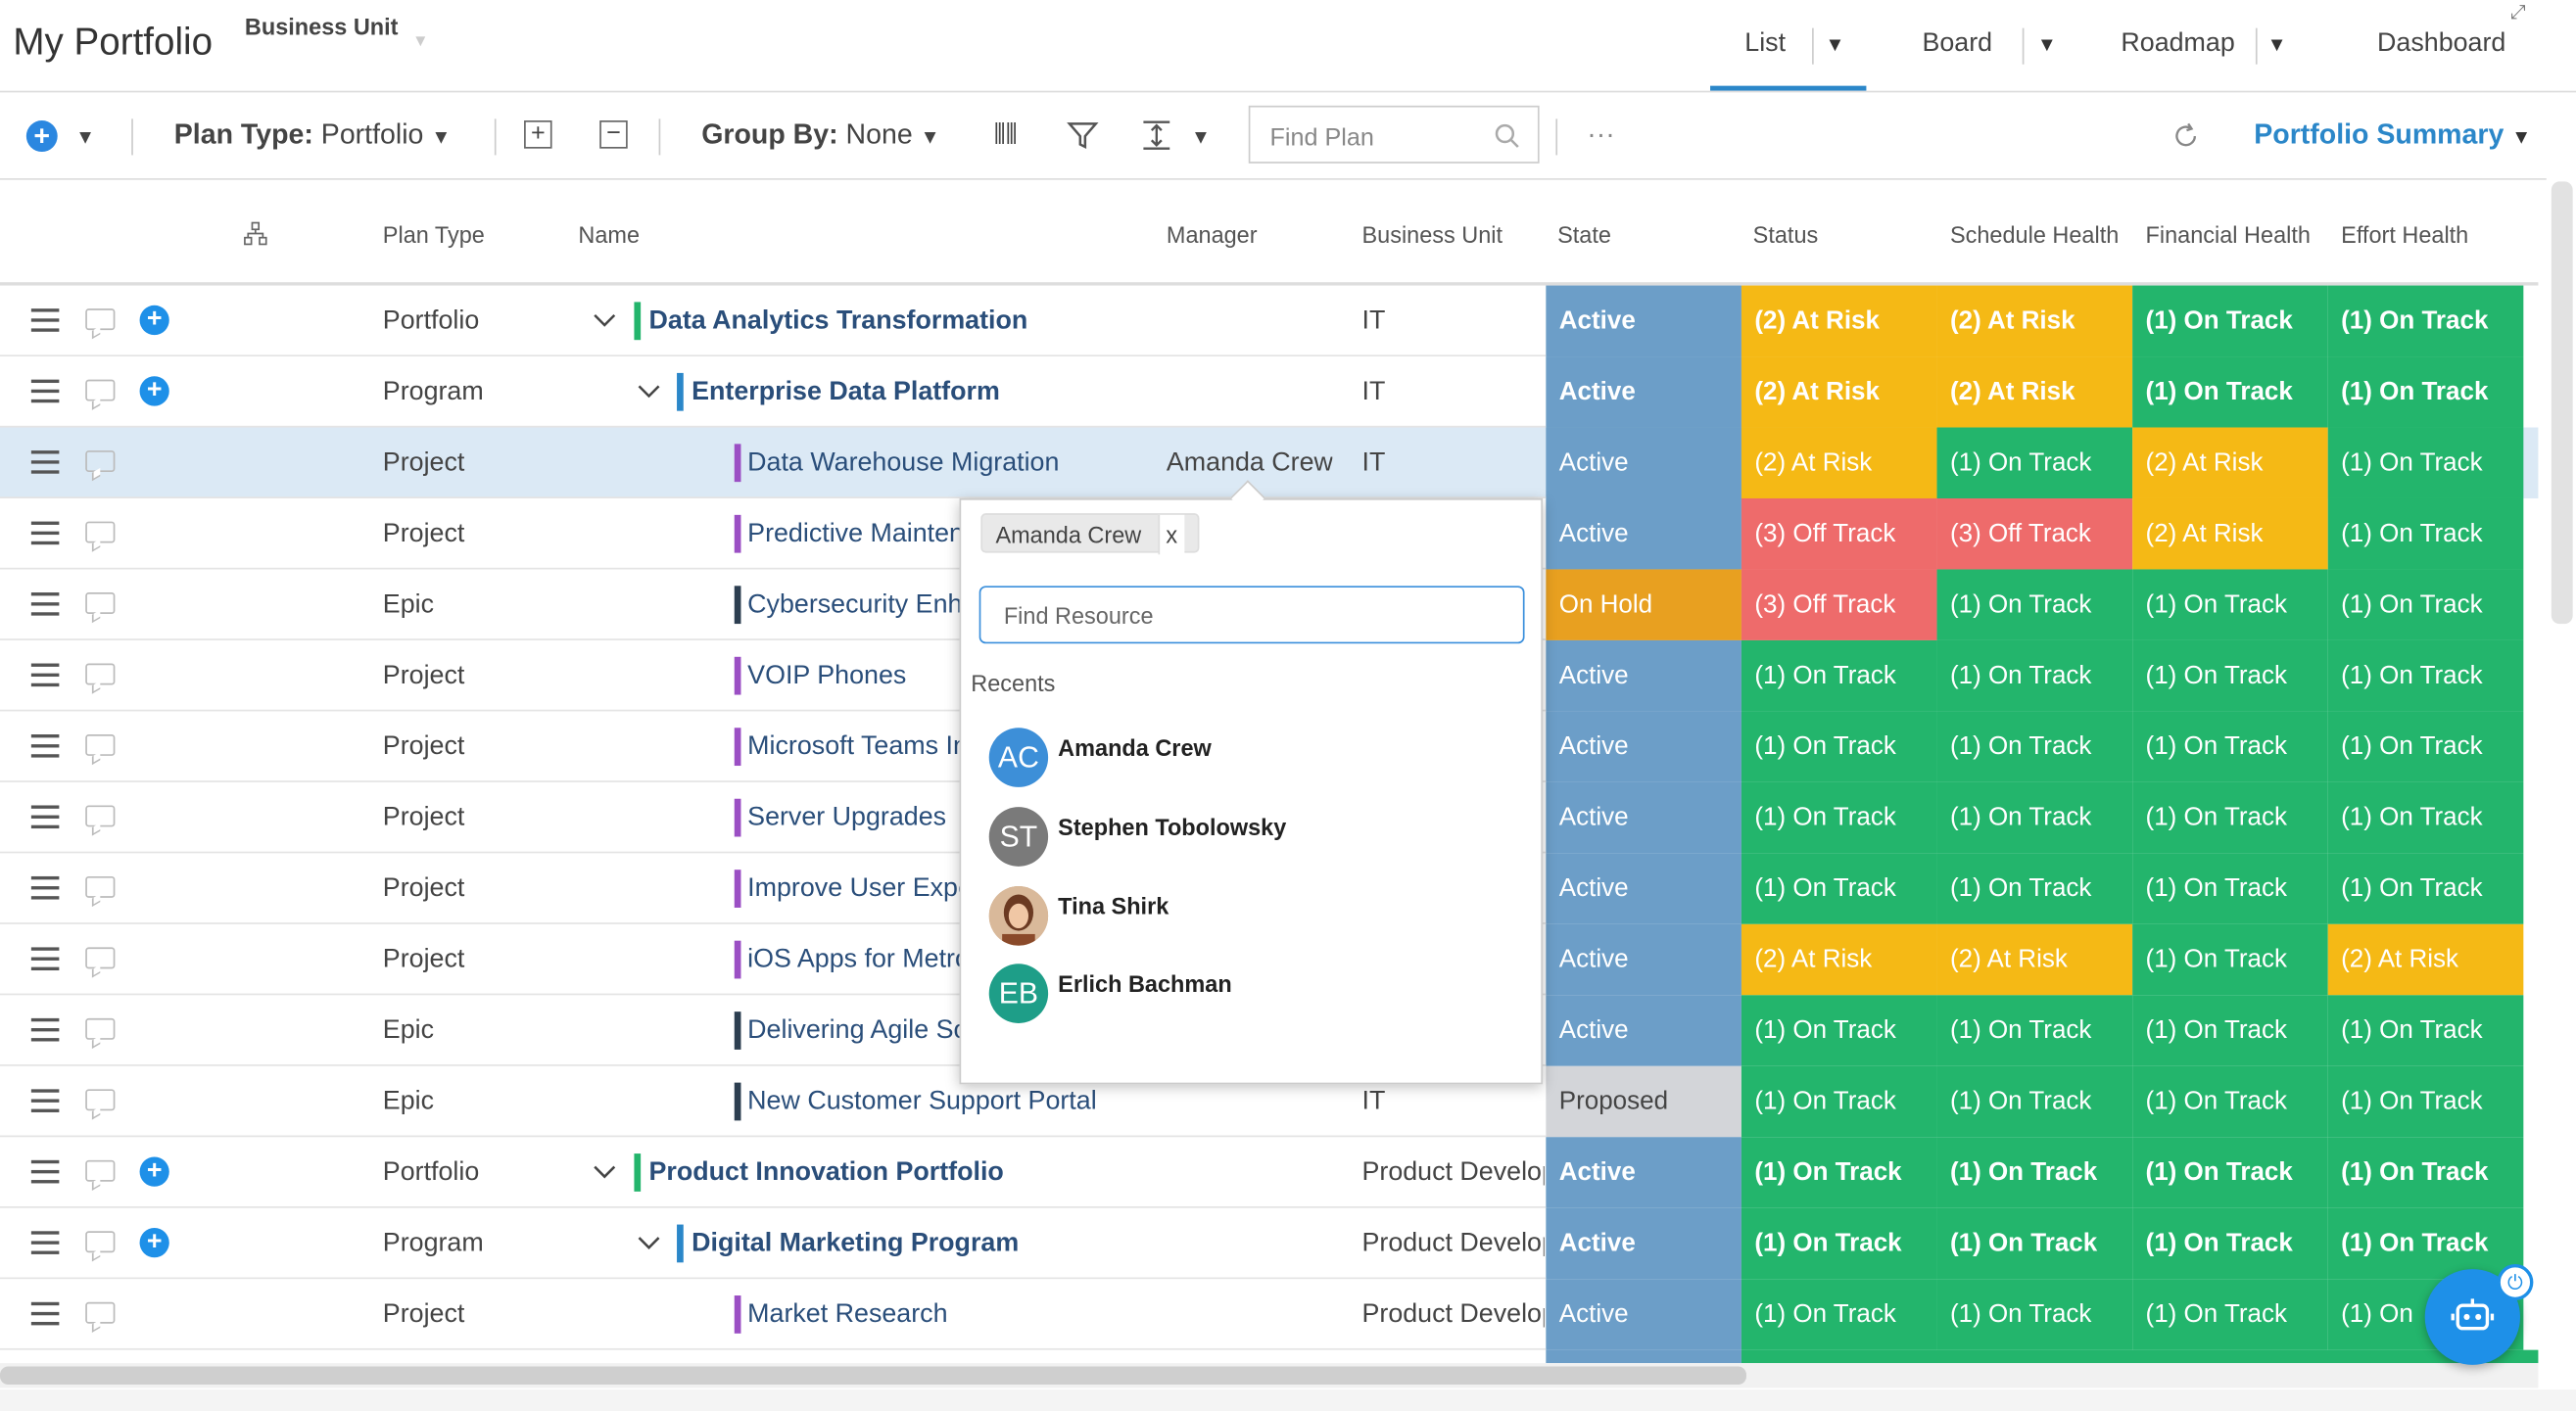 Image resolution: width=2576 pixels, height=1411 pixels. I want to click on row-height-icon, so click(1156, 139).